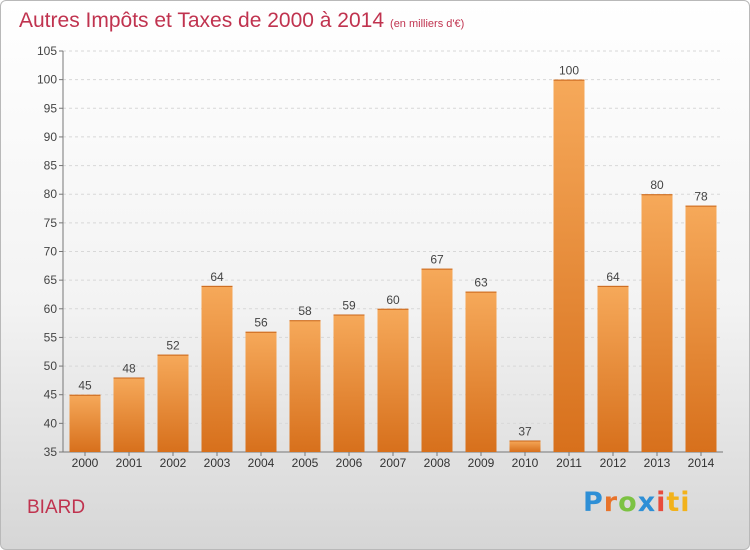 The image size is (750, 550). I want to click on logo-letter: r, so click(611, 502).